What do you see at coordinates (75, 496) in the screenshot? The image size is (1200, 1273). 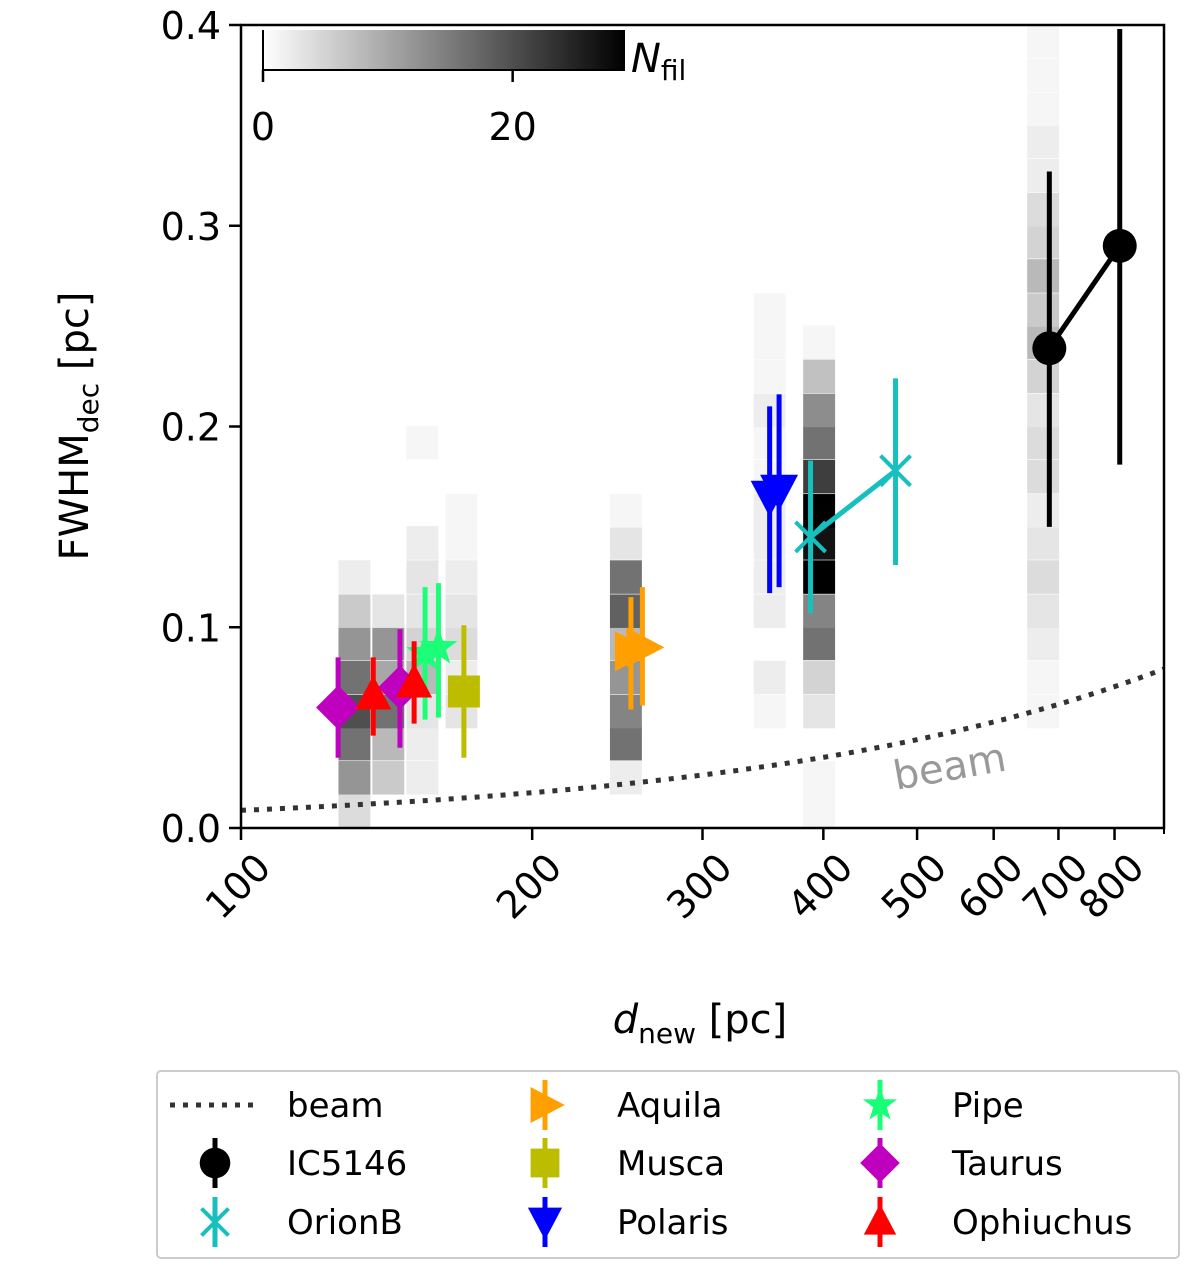 I see `y-axis-title-main: FWHM` at bounding box center [75, 496].